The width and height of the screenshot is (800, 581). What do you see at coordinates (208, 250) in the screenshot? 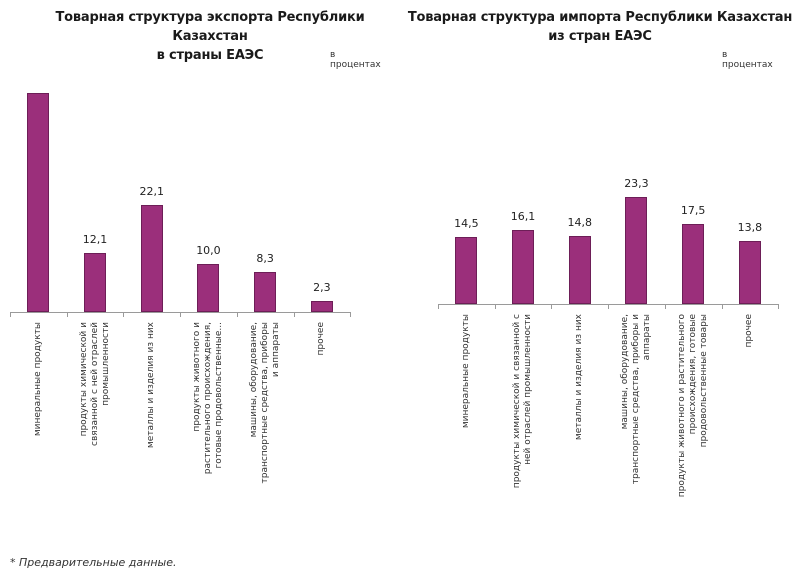
I see `value-label: 10,0` at bounding box center [208, 250].